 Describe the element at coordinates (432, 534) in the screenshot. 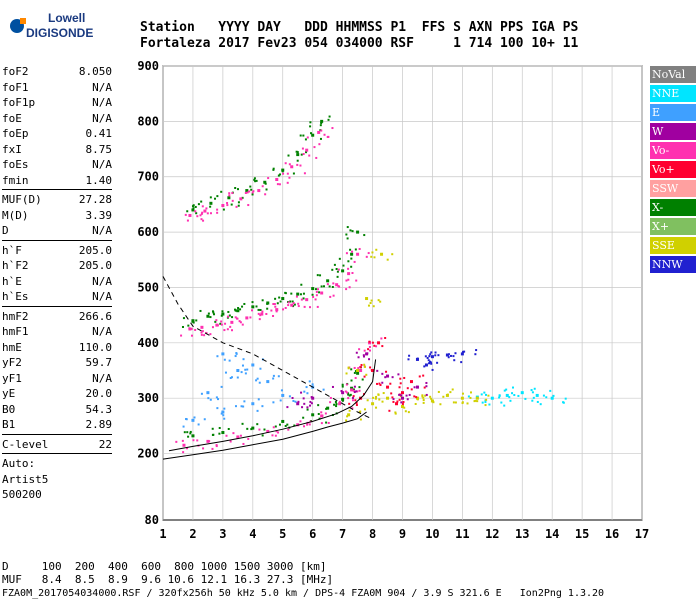

I see `x-tick-label: 10` at that location.